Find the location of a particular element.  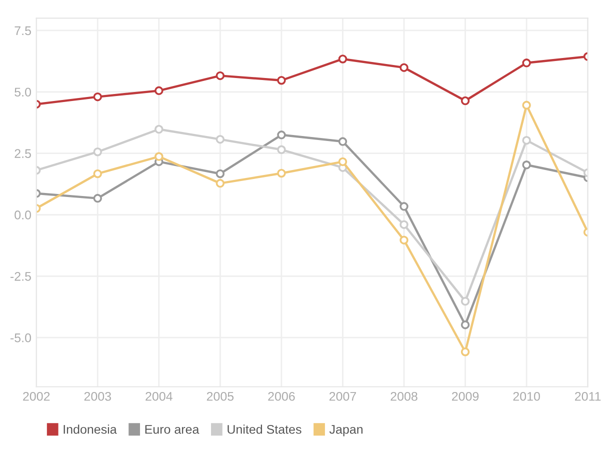

y-tick-label: 0.0 is located at coordinates (23, 215).